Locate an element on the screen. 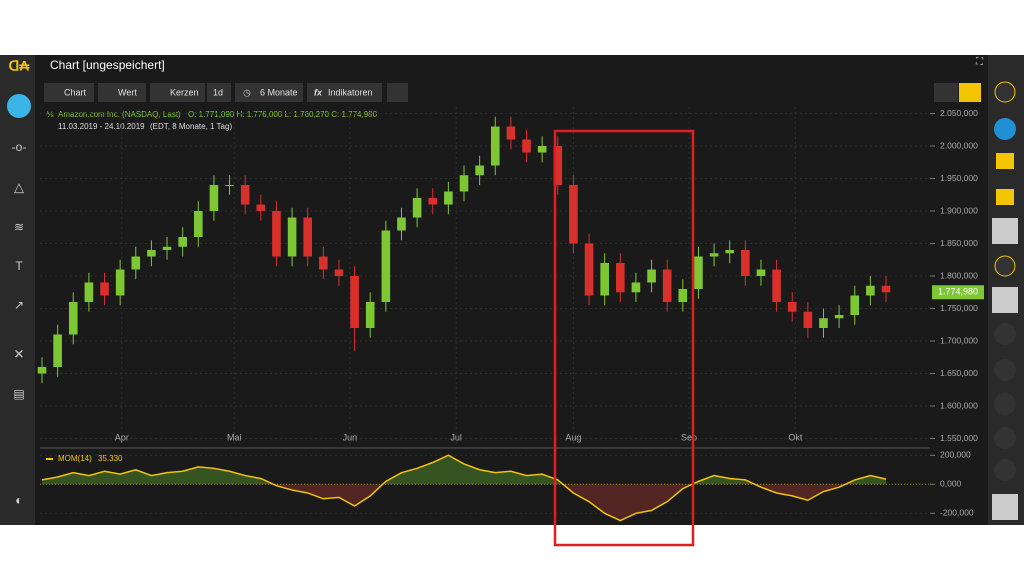 The height and width of the screenshot is (581, 1024). x-tick-label: Aug is located at coordinates (573, 437).